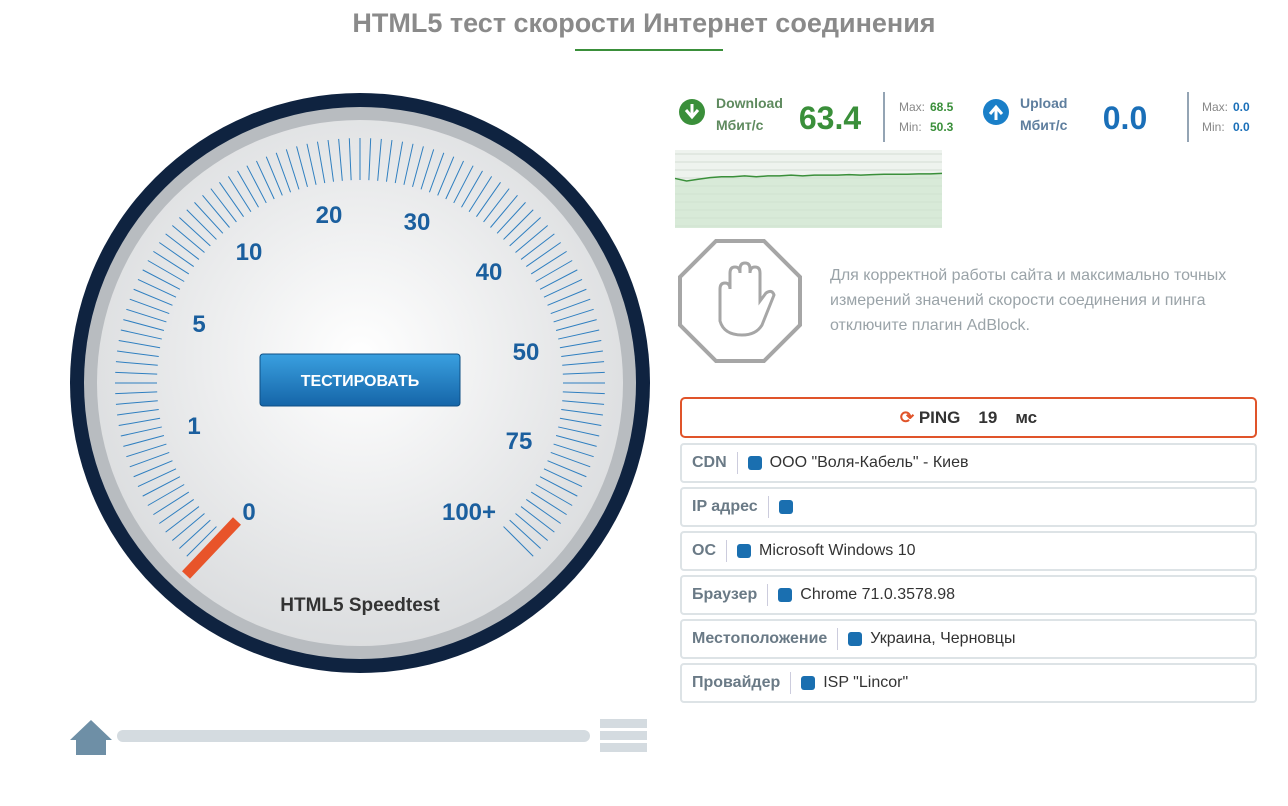 The image size is (1288, 806). What do you see at coordinates (1241, 127) in the screenshot?
I see `upload-min: 0.0` at bounding box center [1241, 127].